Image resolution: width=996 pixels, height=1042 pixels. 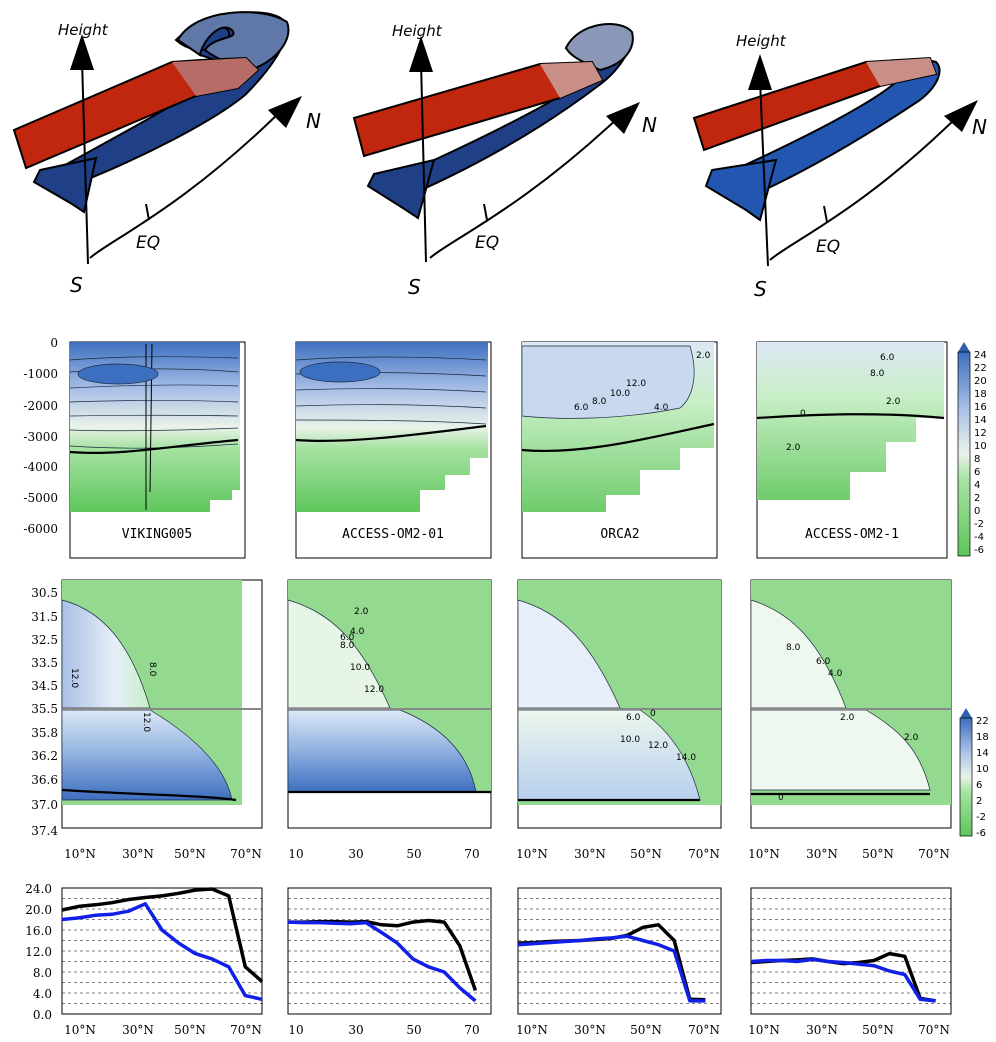 What do you see at coordinates (38, 952) in the screenshot?
I see `ytick-label: 12.0` at bounding box center [38, 952].